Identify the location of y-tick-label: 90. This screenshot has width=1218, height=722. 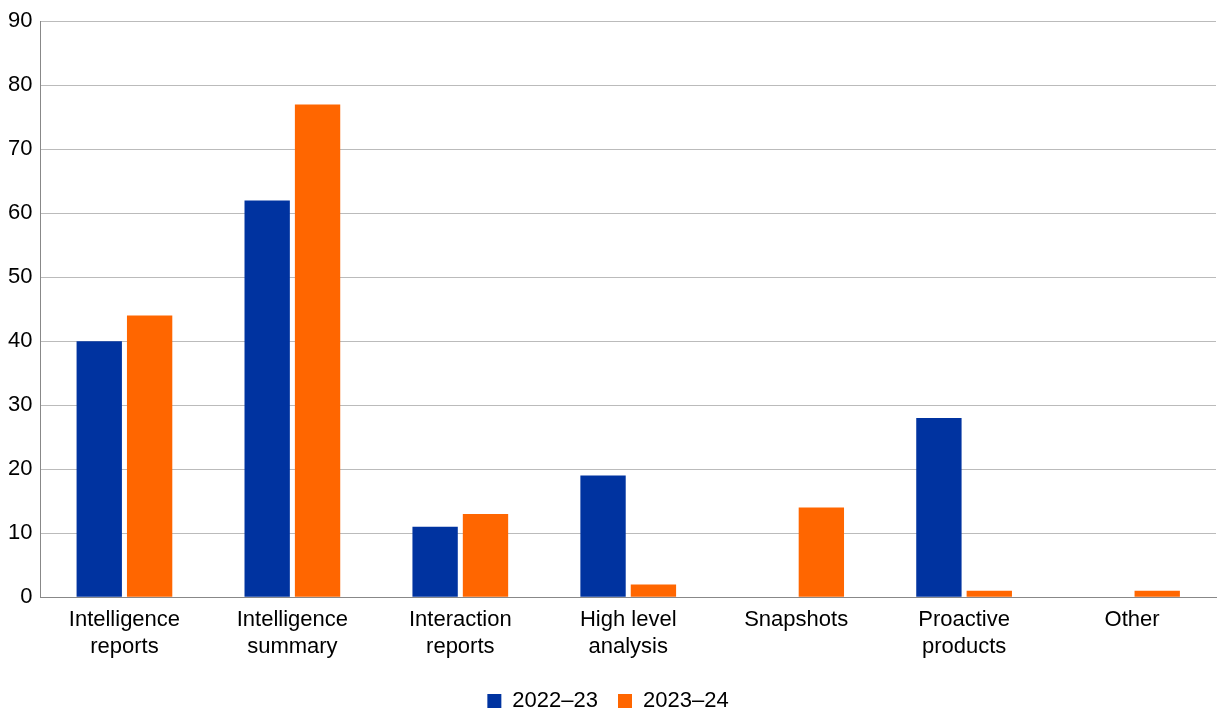
(20, 20).